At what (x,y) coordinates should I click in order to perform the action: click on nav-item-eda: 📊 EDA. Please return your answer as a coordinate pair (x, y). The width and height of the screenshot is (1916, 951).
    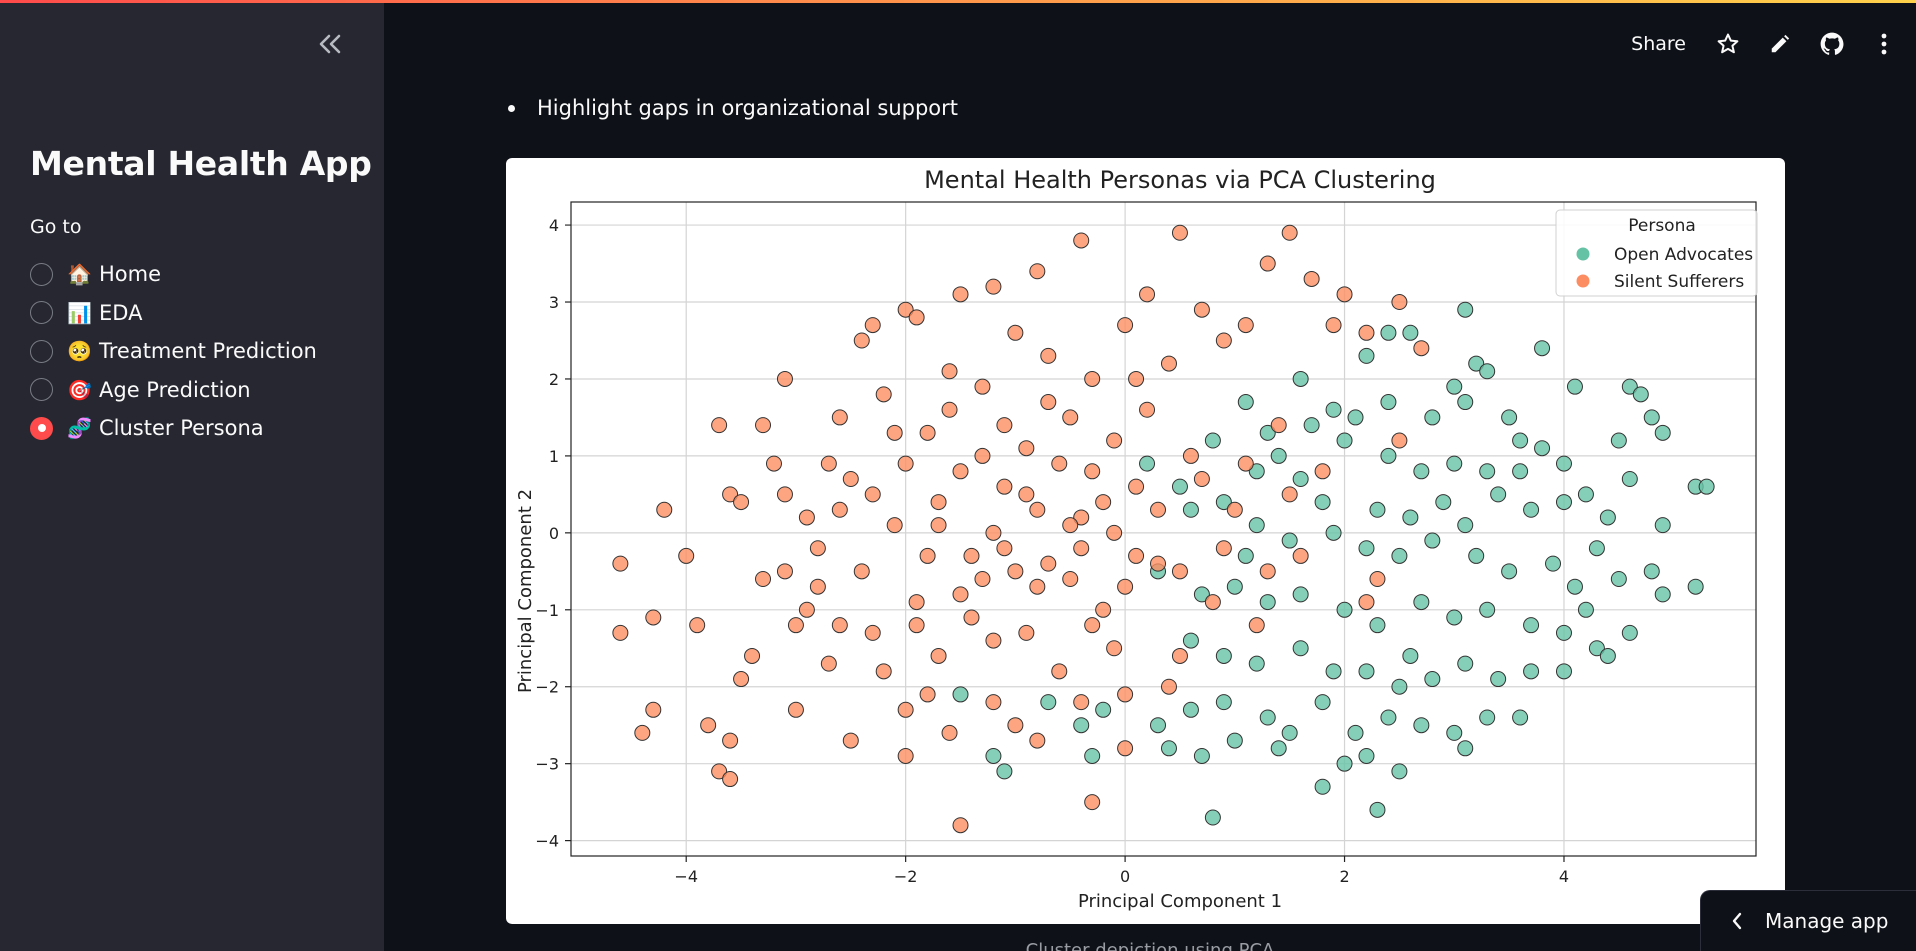
    Looking at the image, I should click on (173, 313).